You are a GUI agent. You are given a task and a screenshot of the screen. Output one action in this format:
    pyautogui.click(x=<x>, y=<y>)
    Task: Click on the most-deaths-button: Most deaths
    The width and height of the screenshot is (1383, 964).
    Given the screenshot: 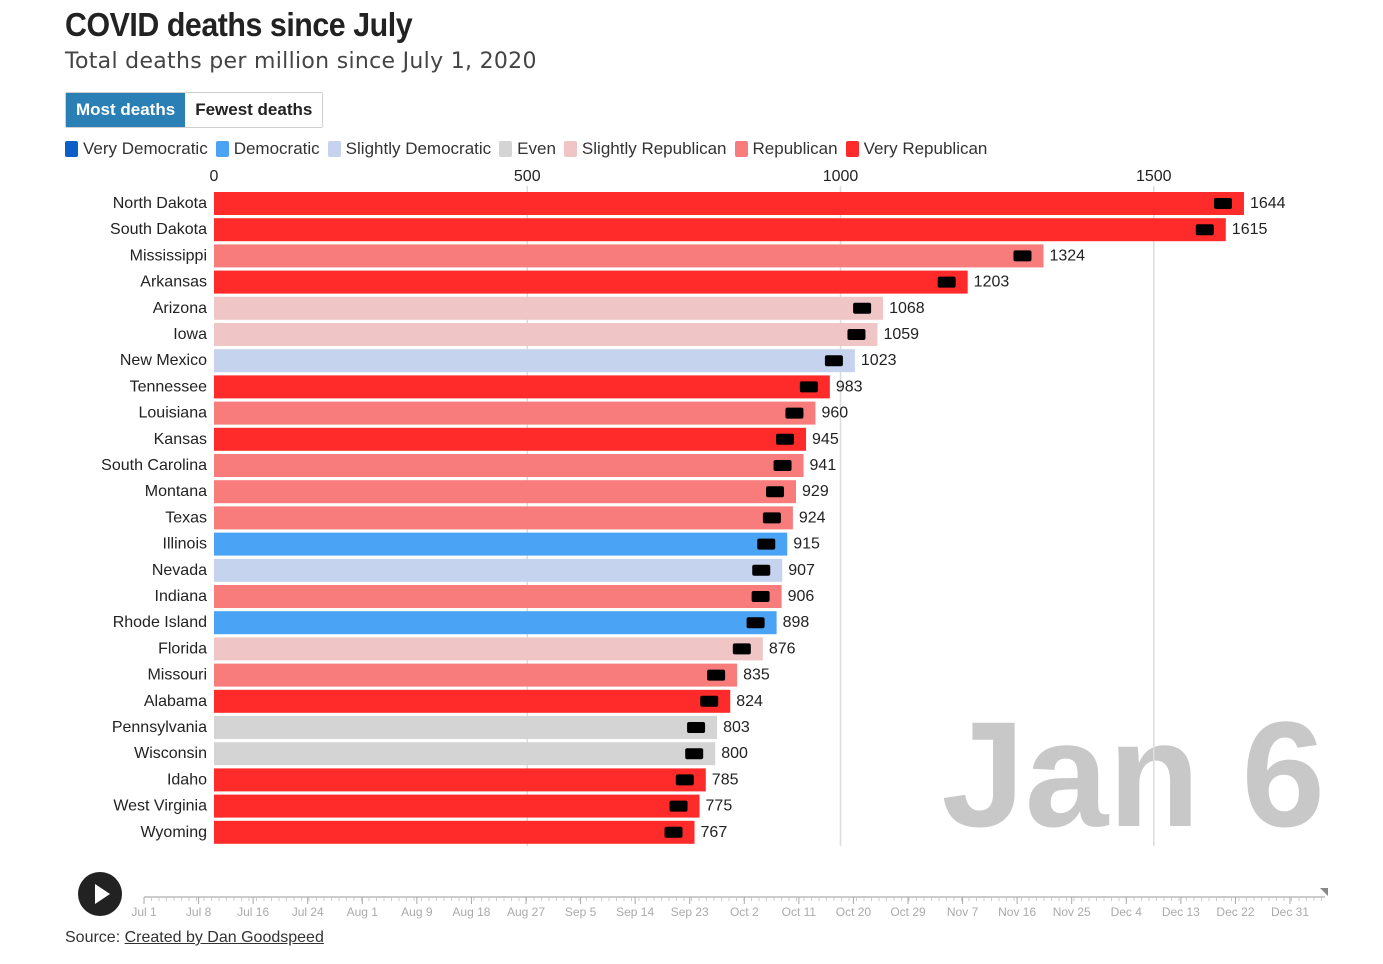 What is the action you would take?
    pyautogui.click(x=126, y=110)
    